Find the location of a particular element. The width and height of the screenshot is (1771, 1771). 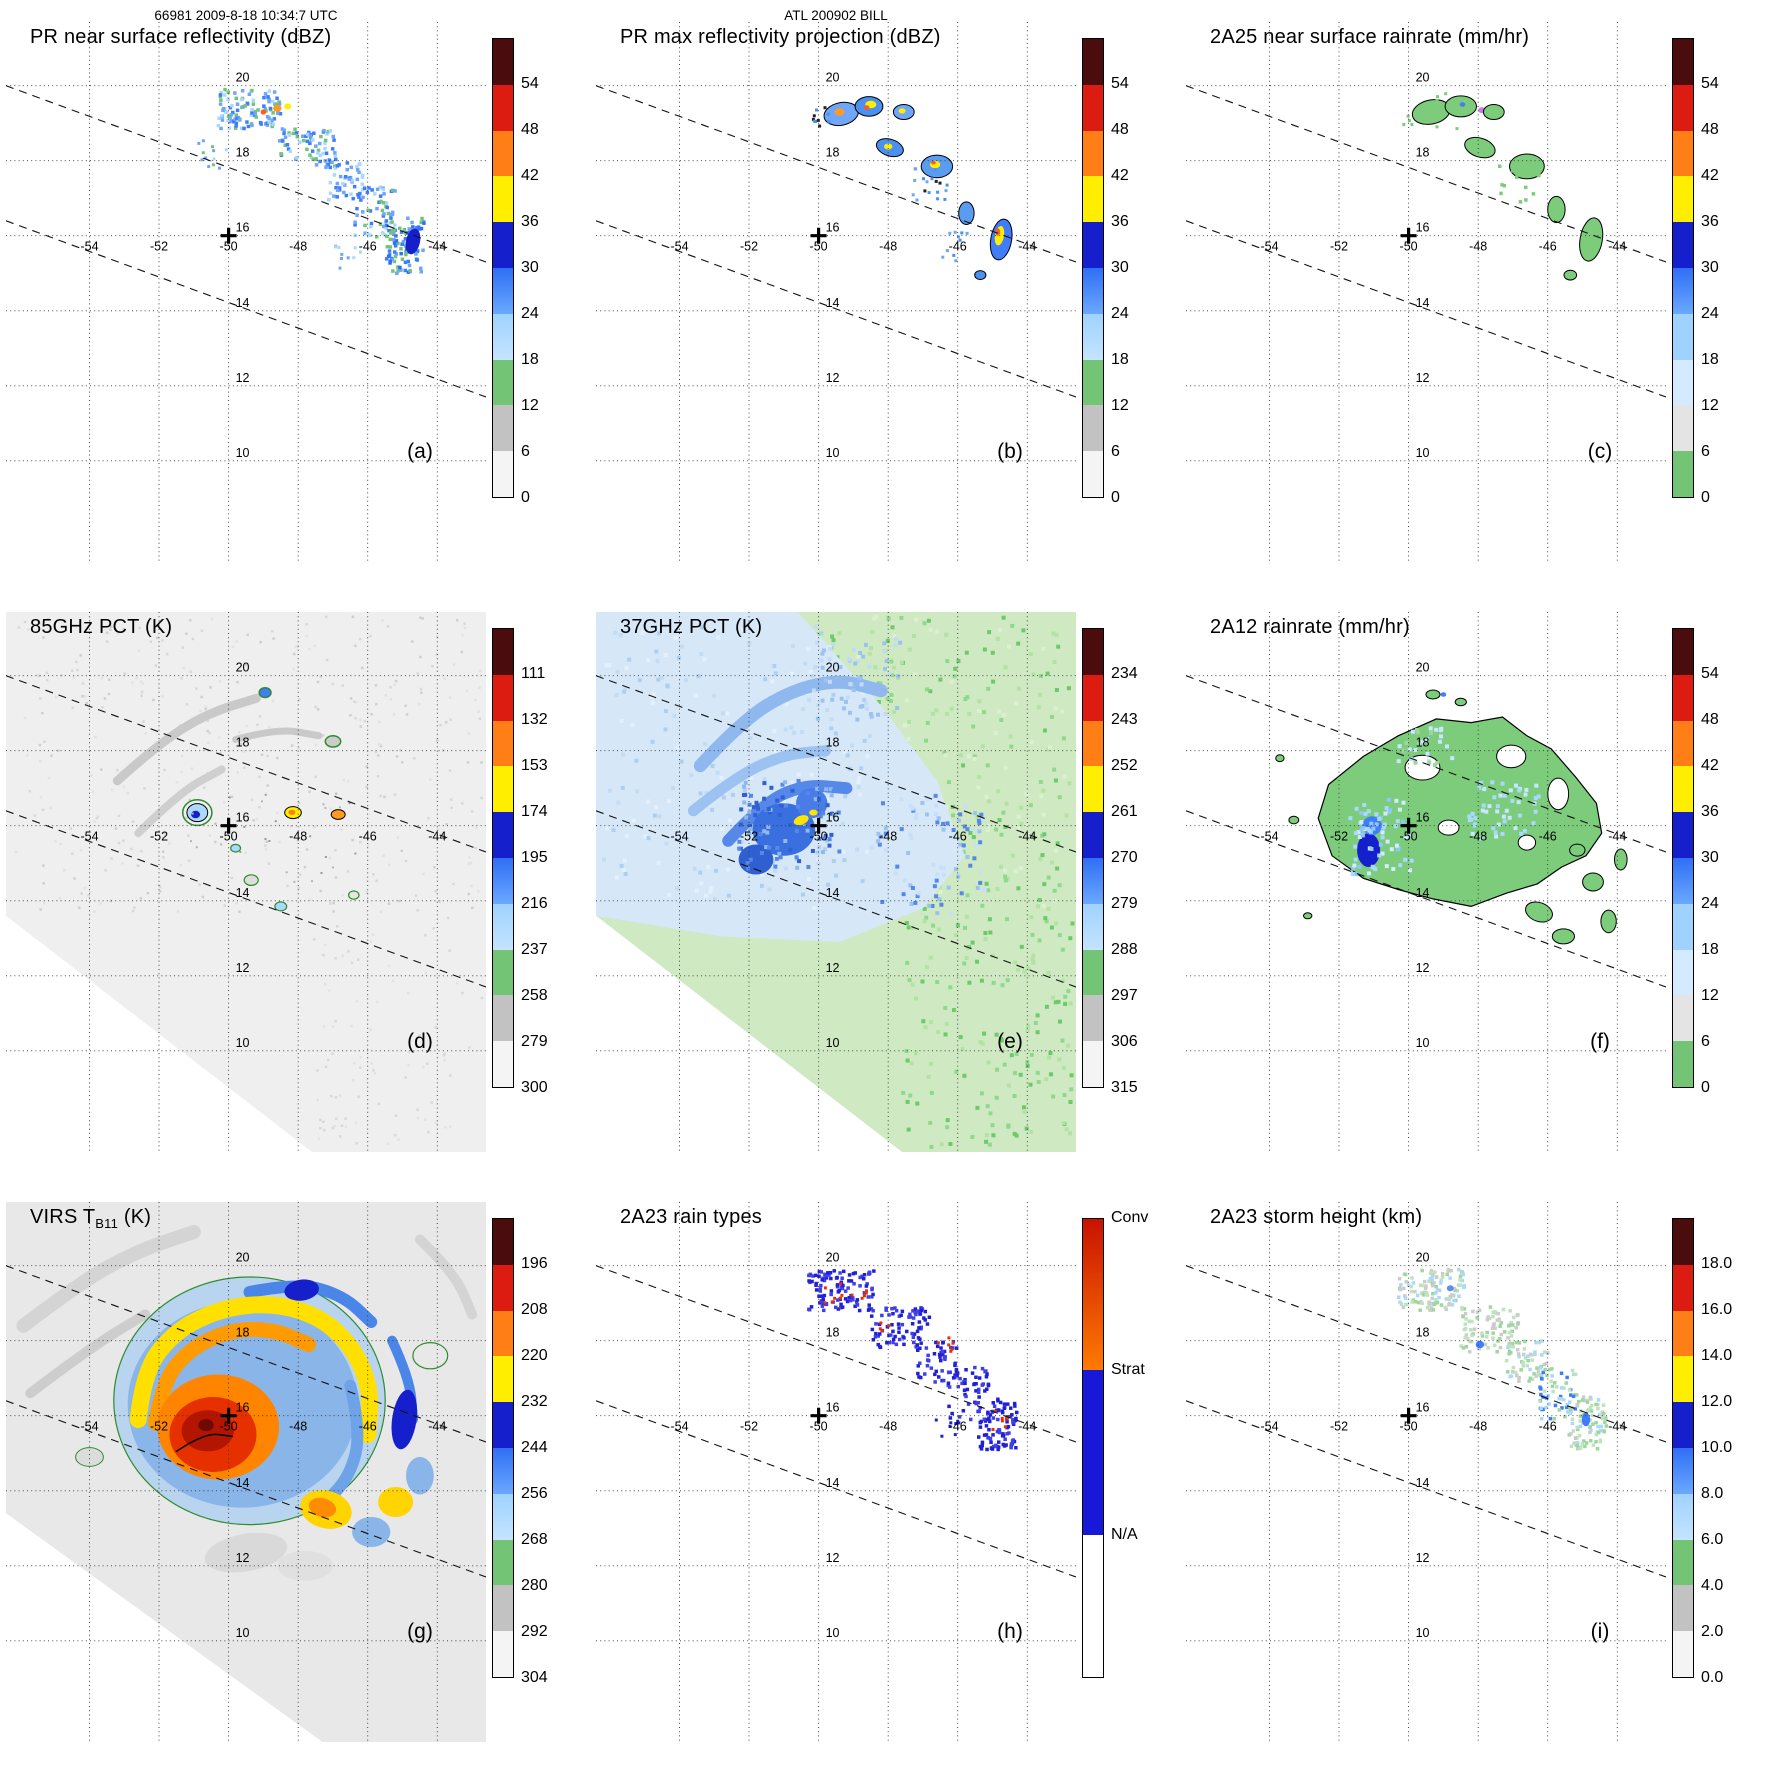

colorbar-tick-label: 195 is located at coordinates (534, 857).